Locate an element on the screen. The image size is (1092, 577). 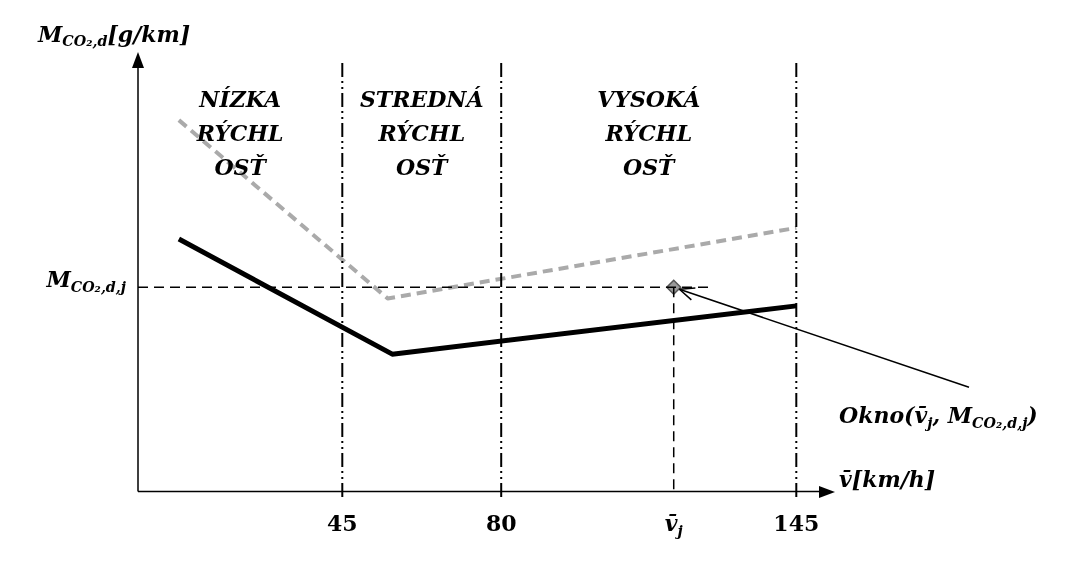
x-tick-label: 80 is located at coordinates (501, 522).